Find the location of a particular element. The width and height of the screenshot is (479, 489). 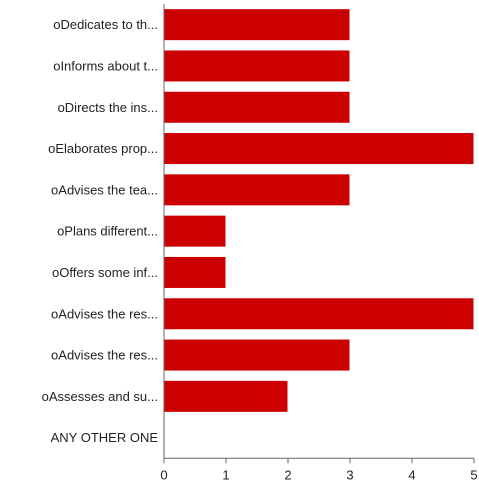

x-tick-label: 1 is located at coordinates (225, 474).